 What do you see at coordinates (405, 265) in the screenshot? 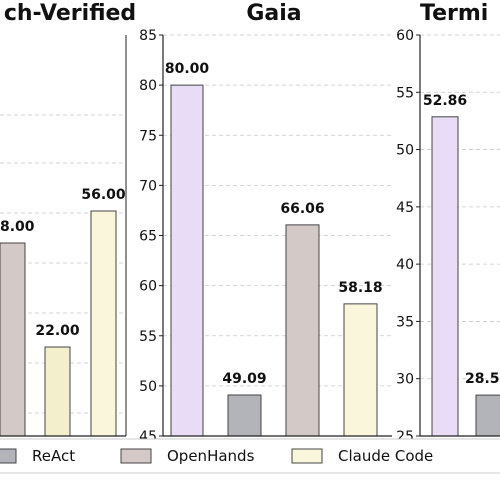
I see `y-tick-label: 40` at bounding box center [405, 265].